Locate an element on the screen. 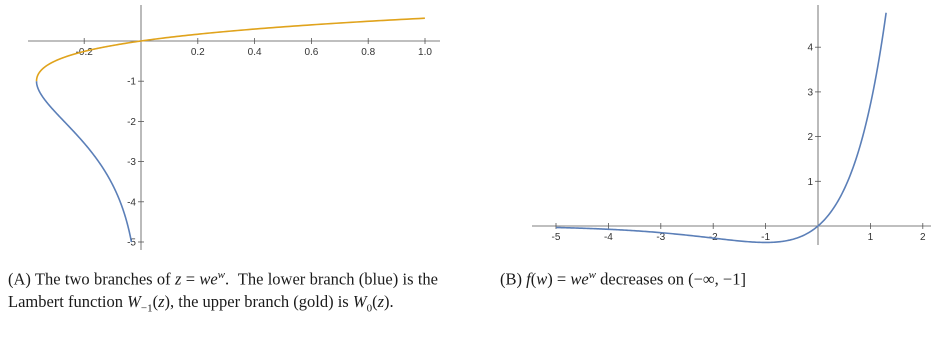 The width and height of the screenshot is (931, 352). y-tick-label: -4 is located at coordinates (131, 202).